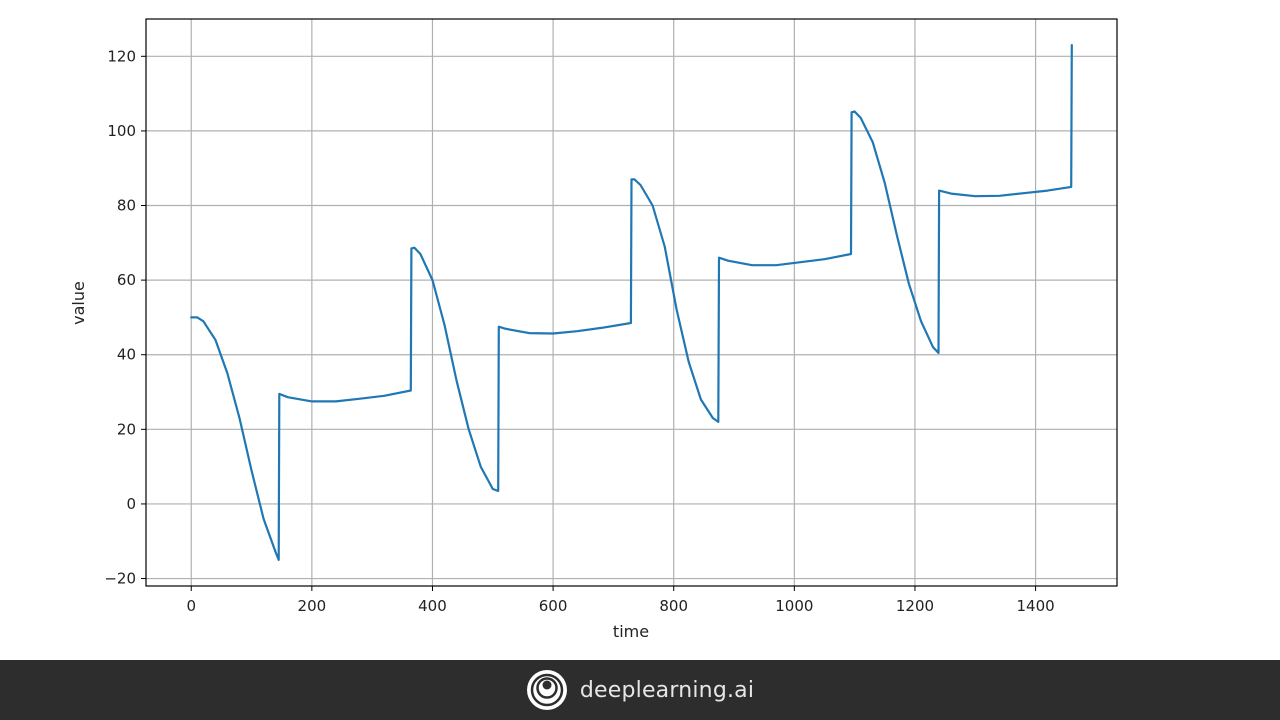  I want to click on brand-name: deeplearning.ai, so click(667, 690).